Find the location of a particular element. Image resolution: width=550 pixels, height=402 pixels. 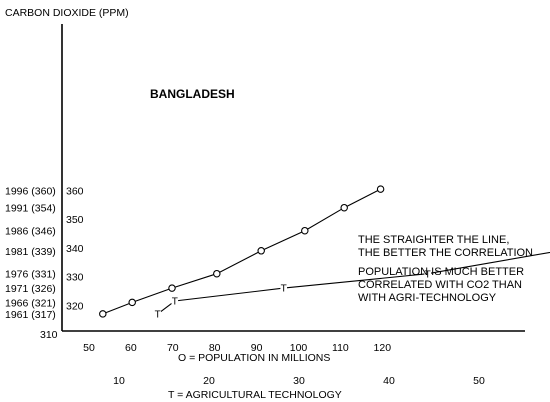

population-tick-label: 110 is located at coordinates (340, 348).